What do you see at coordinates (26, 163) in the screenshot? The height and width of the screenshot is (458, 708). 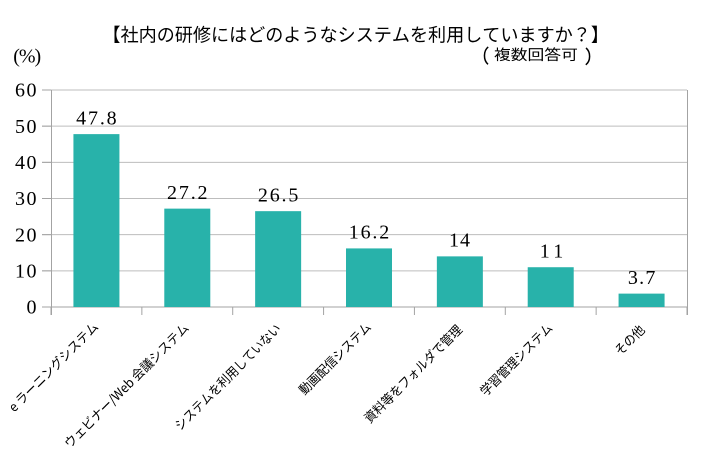 I see `svg-text: 40` at bounding box center [26, 163].